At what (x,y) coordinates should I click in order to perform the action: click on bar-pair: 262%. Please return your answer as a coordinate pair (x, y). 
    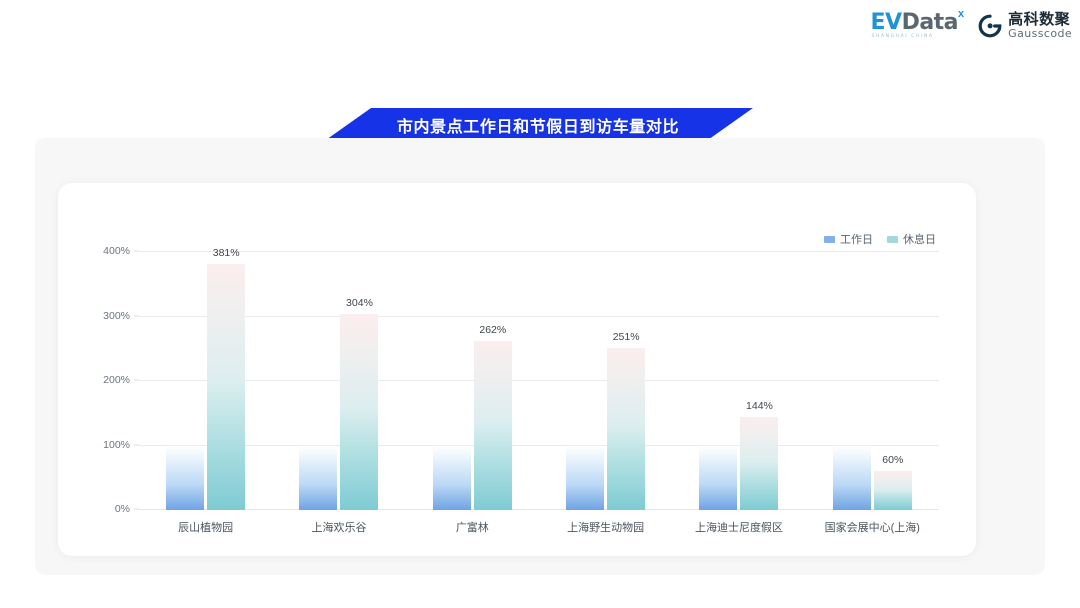
    Looking at the image, I should click on (472, 381).